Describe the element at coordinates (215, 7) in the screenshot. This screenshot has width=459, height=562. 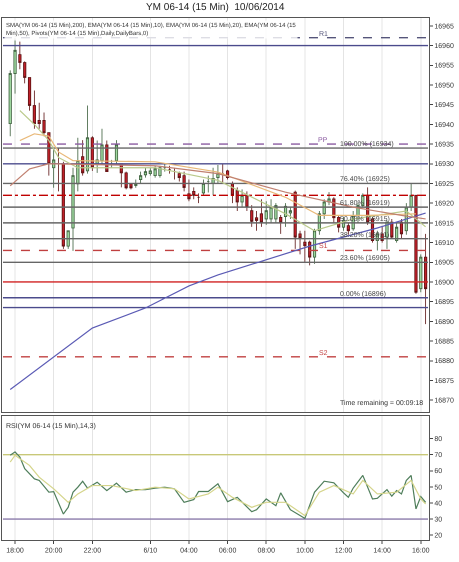
I see `chart-title: YM 06-14 (15 Min) 10/06/2014` at that location.